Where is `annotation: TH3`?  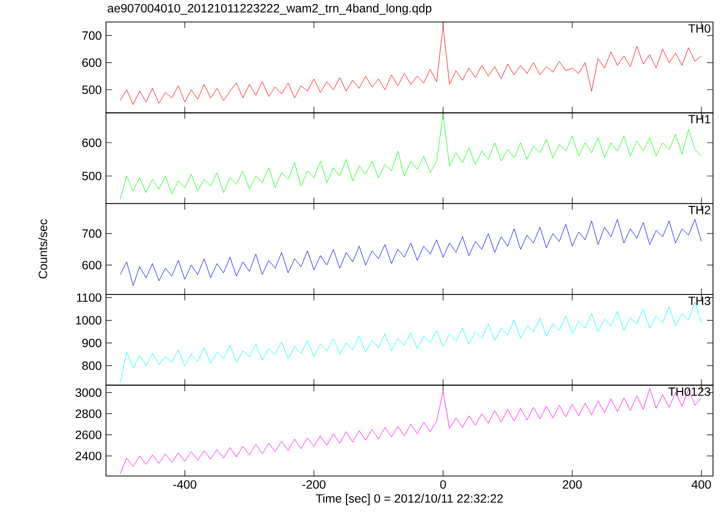 annotation: TH3 is located at coordinates (699, 301).